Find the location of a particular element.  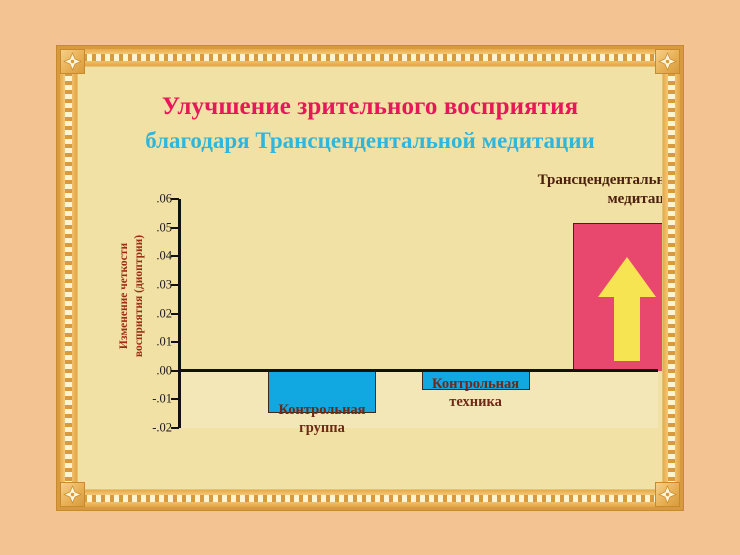

y-axis-tick-label: .01 is located at coordinates (164, 341).